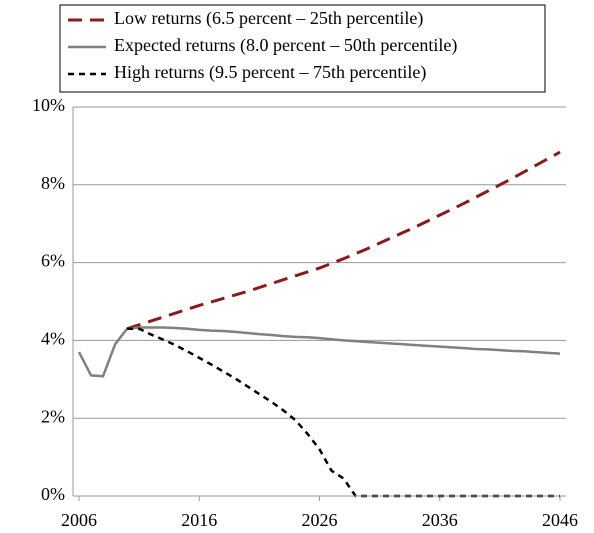  I want to click on y-tick-label: 2%, so click(53, 416).